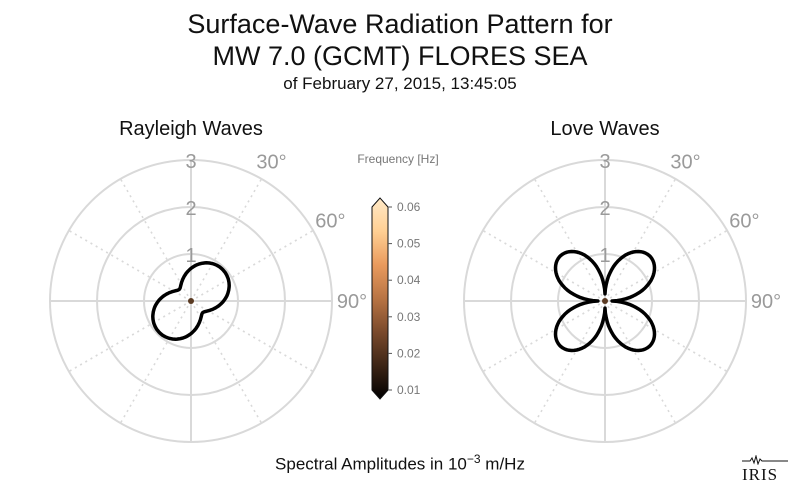 This screenshot has height=493, width=800. Describe the element at coordinates (409, 280) in the screenshot. I see `colorbar-tick-label: 0.04` at that location.